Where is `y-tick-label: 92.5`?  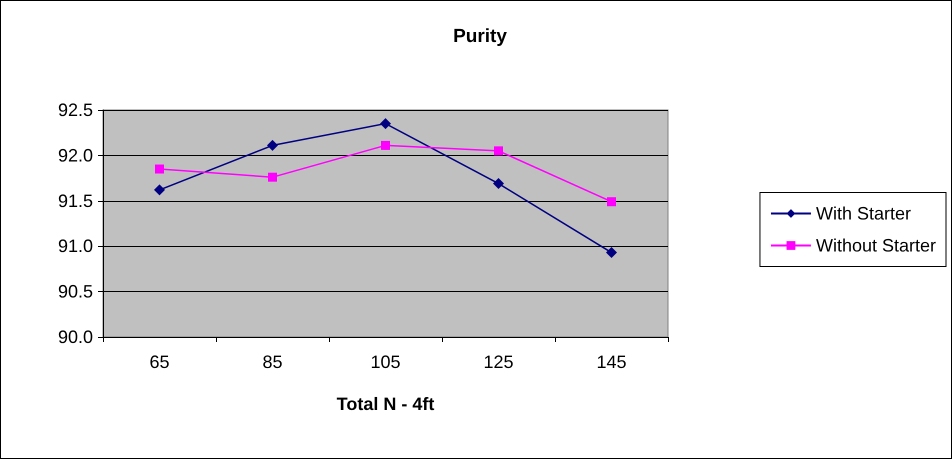 y-tick-label: 92.5 is located at coordinates (75, 110).